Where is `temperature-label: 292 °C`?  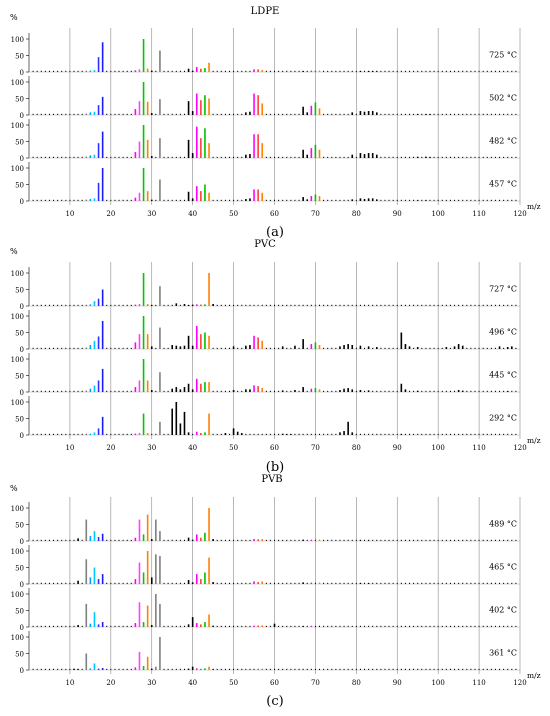 temperature-label: 292 °C is located at coordinates (503, 418).